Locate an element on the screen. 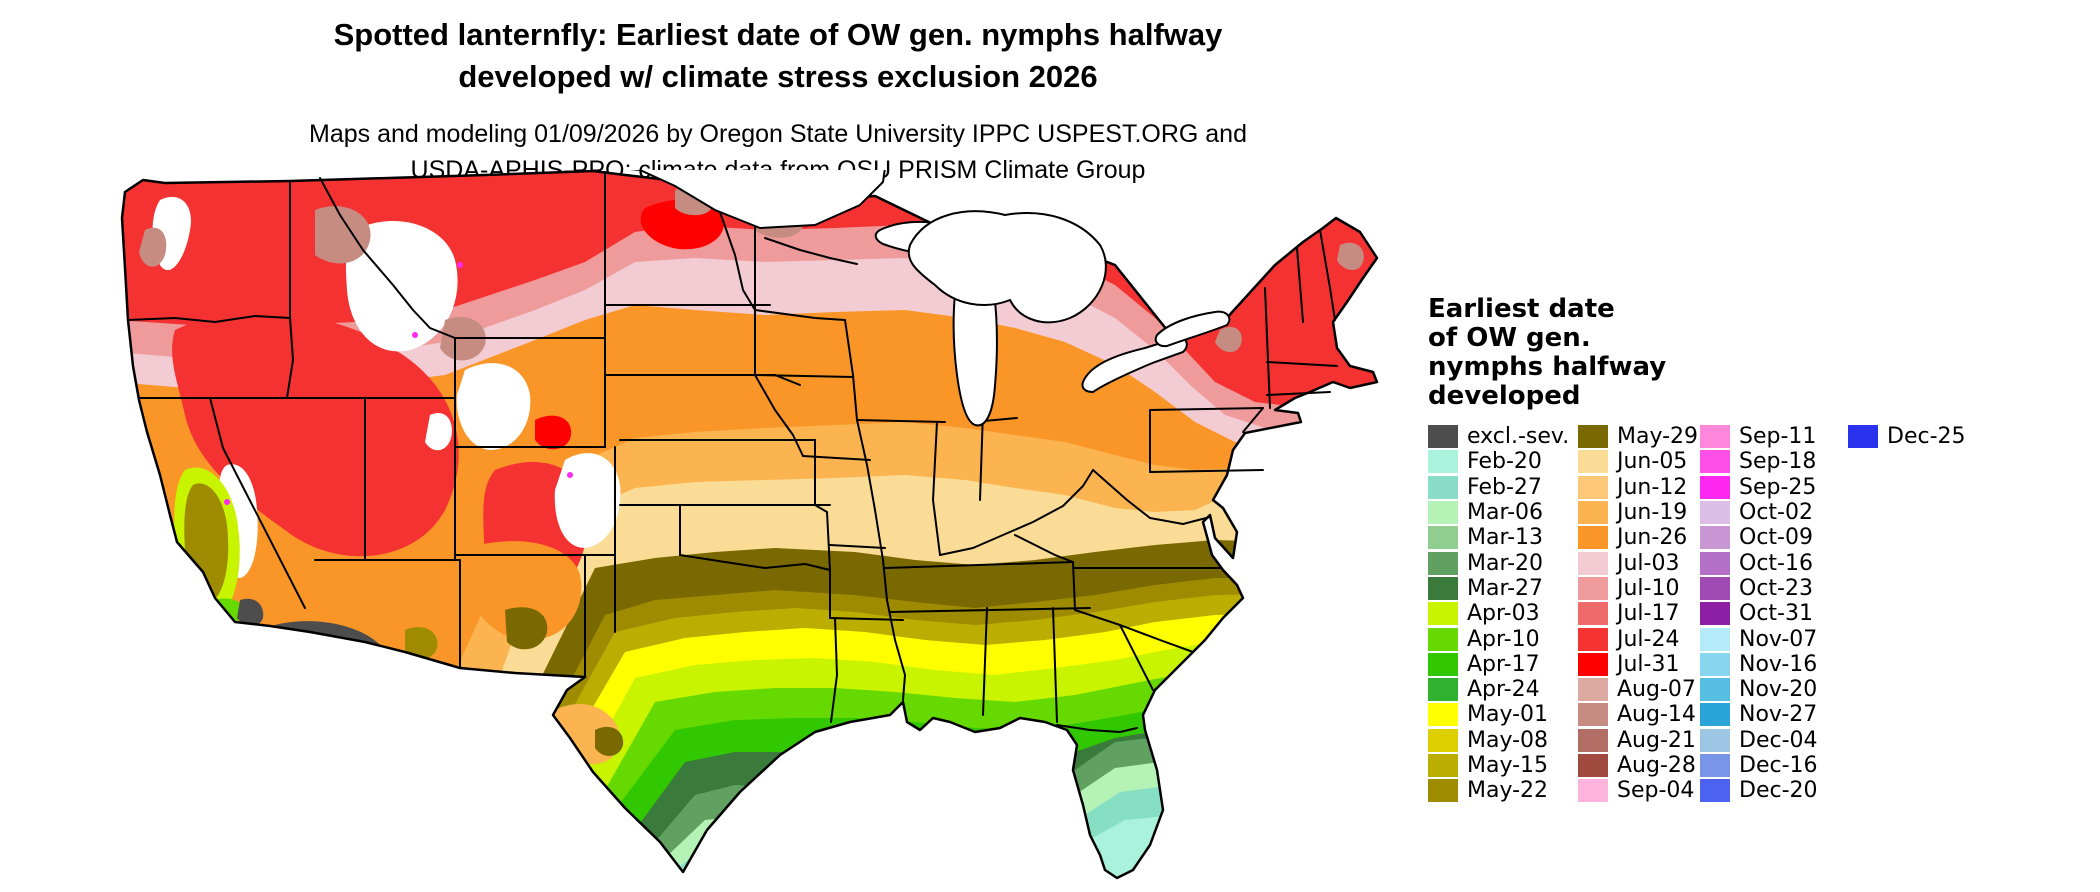 This screenshot has height=892, width=2100. legend-entry: excl.-sev. is located at coordinates (1503, 436).